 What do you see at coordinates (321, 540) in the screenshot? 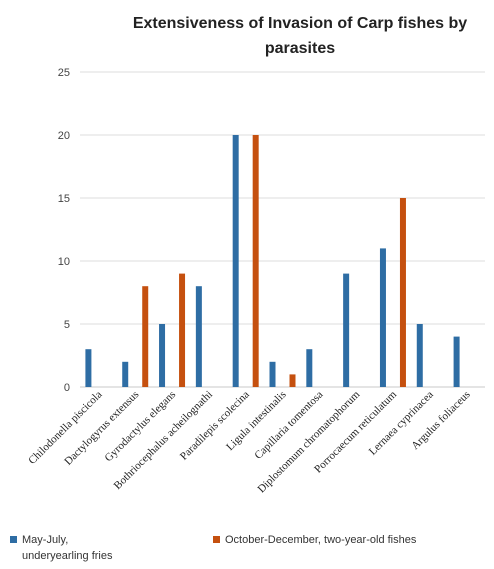
I see `legend-label-series-2: October-December, two-year-old fishes` at bounding box center [321, 540].